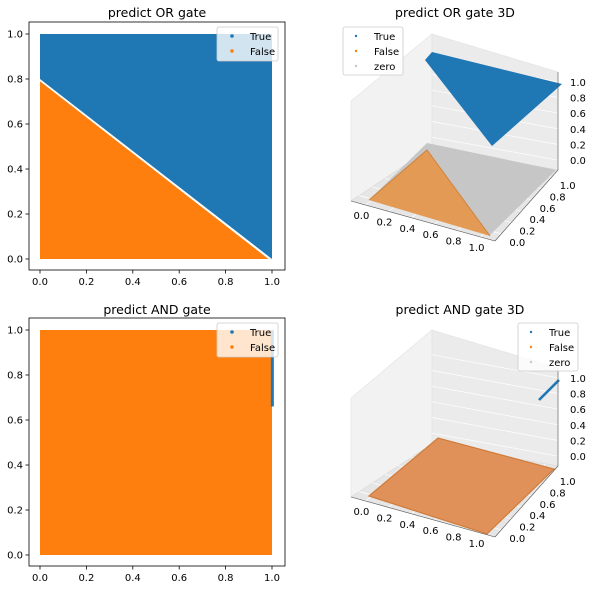 The image size is (607, 590). I want to click on or-gate-title: predict OR gate, so click(157, 12).